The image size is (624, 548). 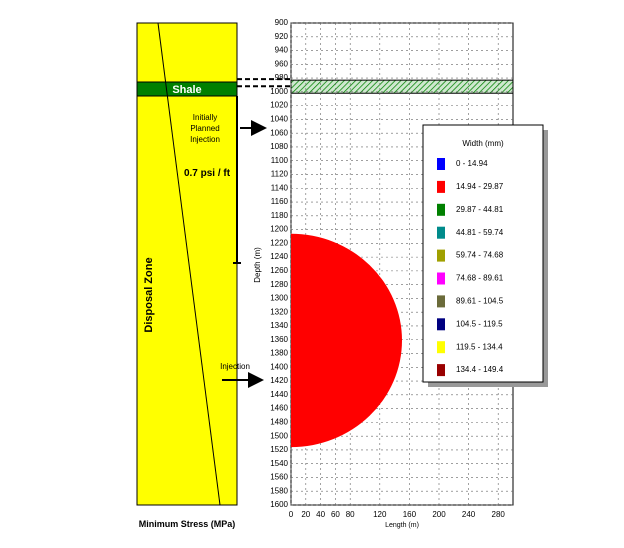 What do you see at coordinates (279, 284) in the screenshot?
I see `y-tick-label: 1280` at bounding box center [279, 284].